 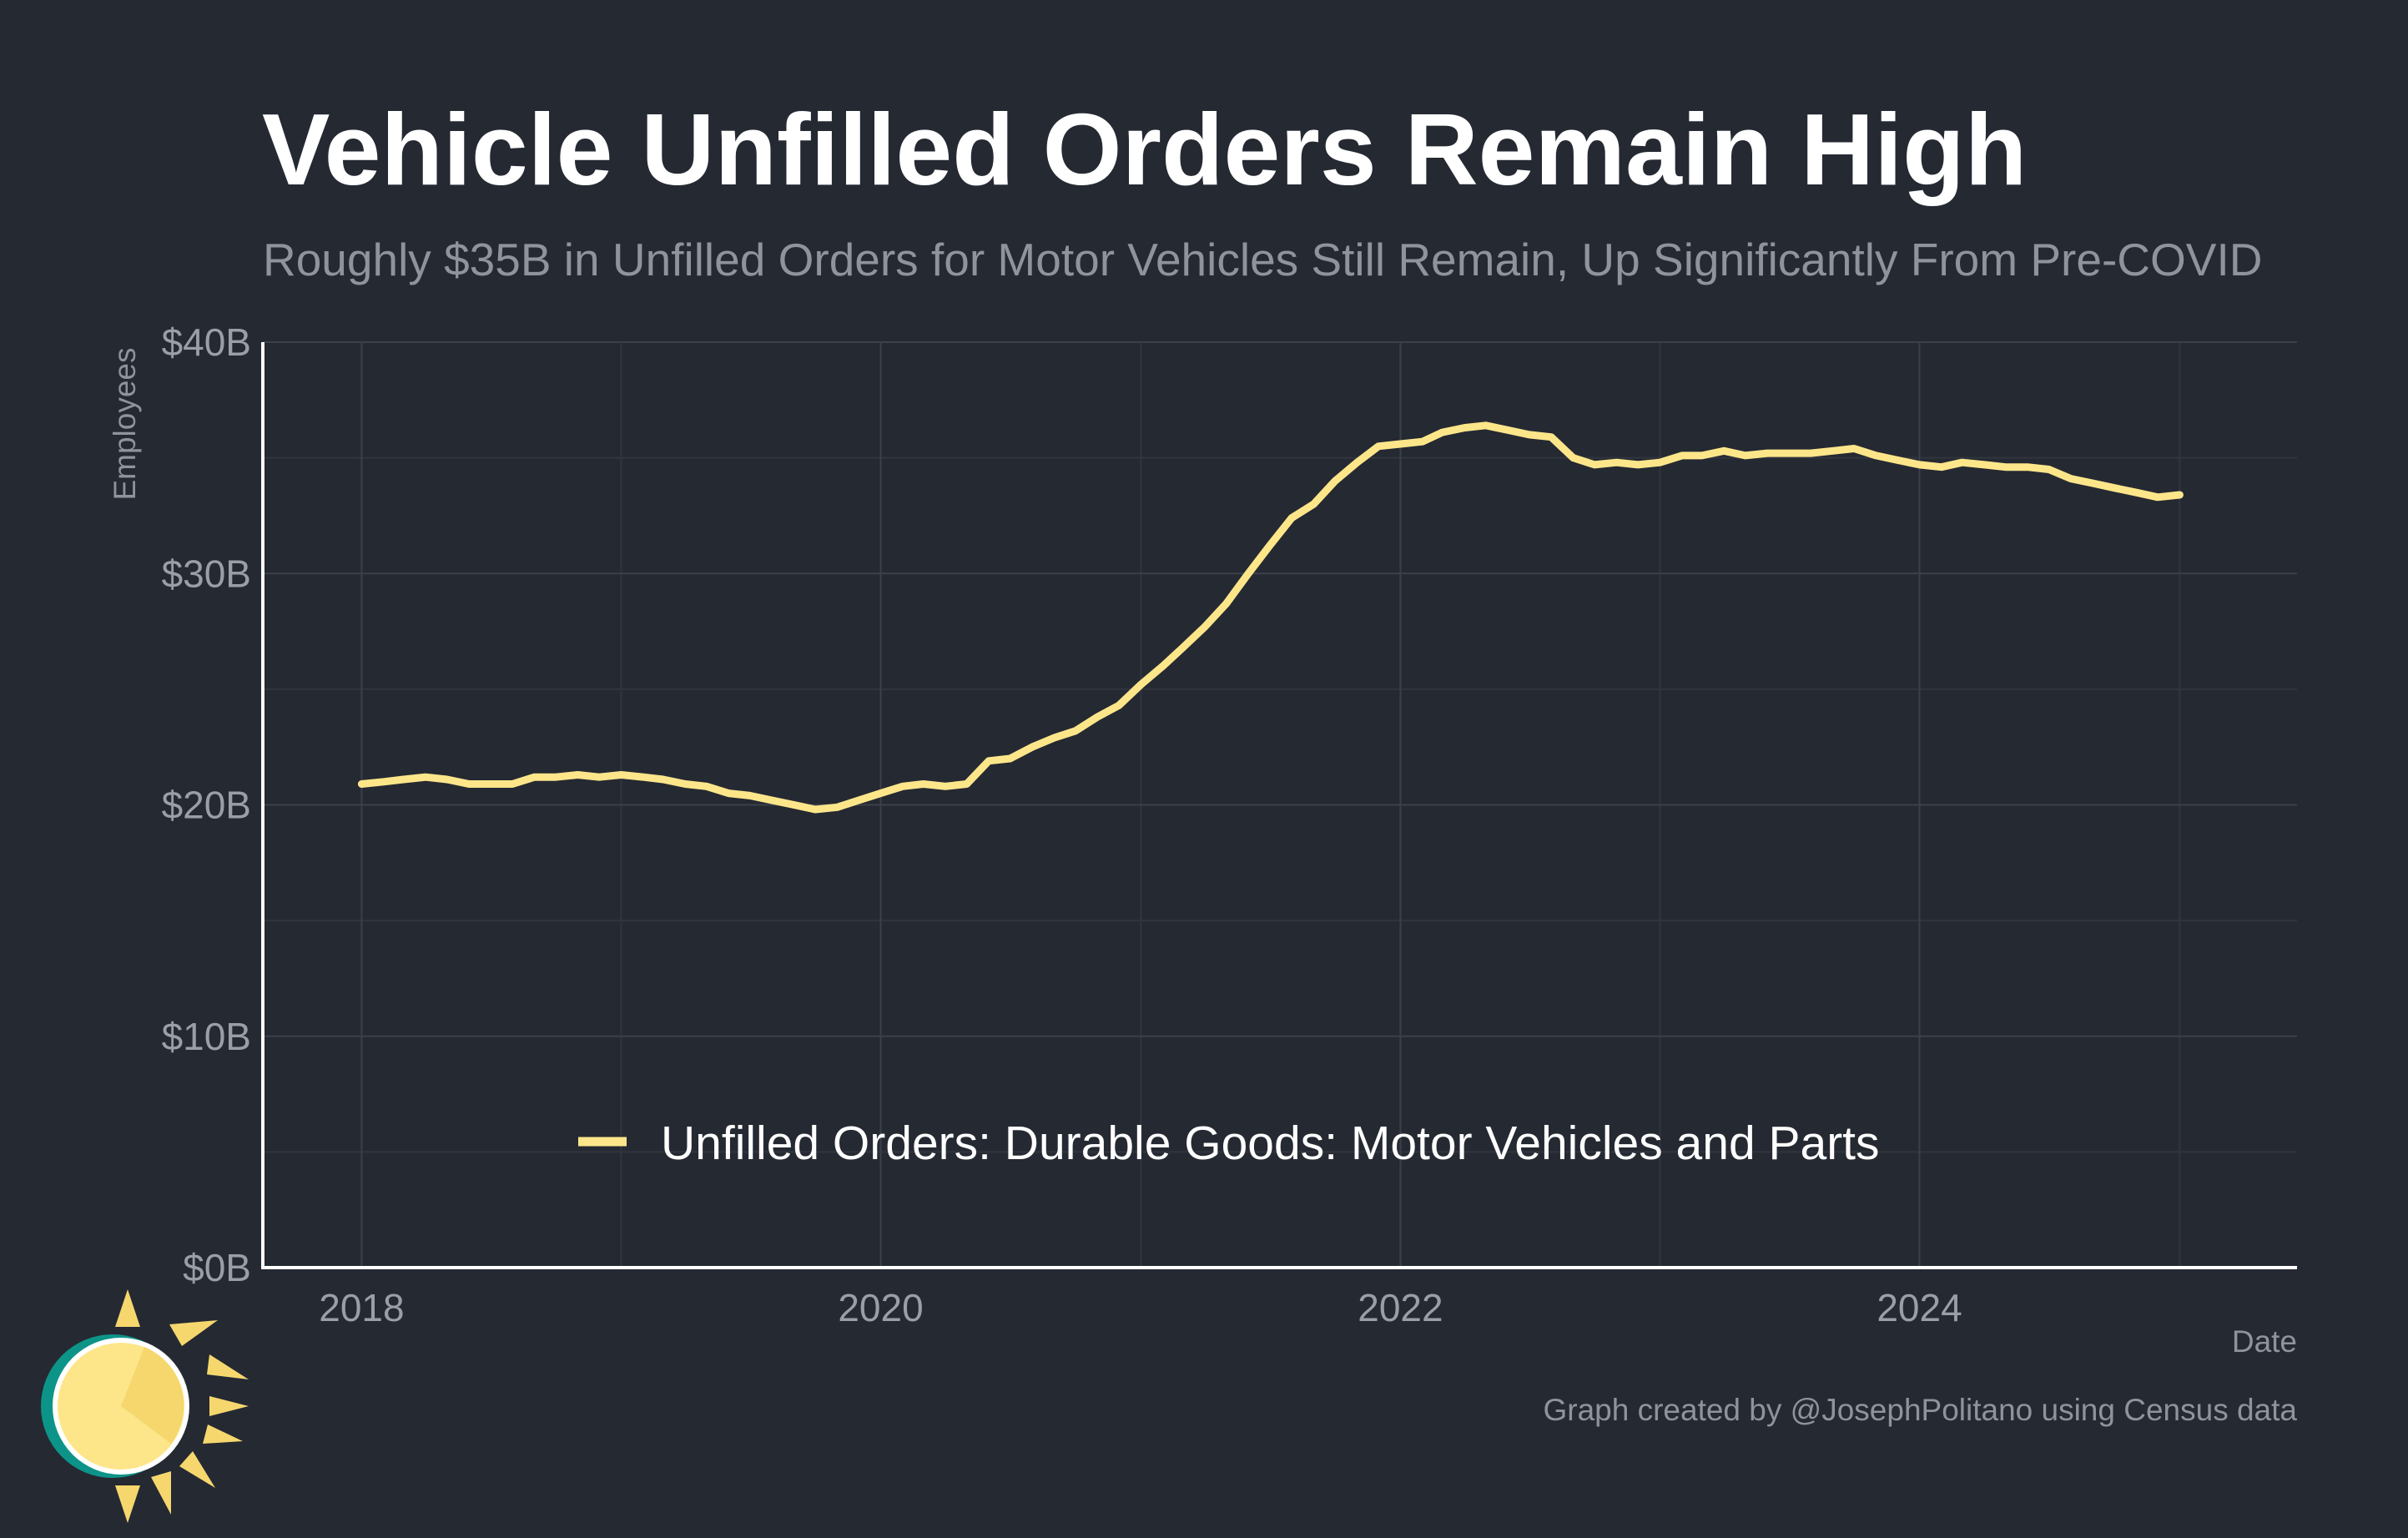 I want to click on y-tick-label: $40B, so click(x=206, y=342).